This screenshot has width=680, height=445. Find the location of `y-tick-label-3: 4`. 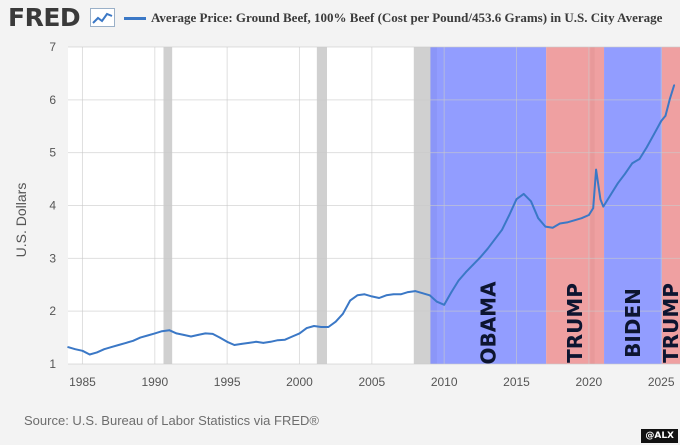

y-tick-label-3: 4 is located at coordinates (52, 206).